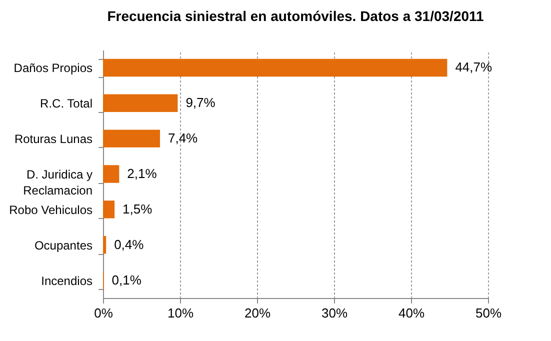 The height and width of the screenshot is (341, 551). What do you see at coordinates (201, 102) in the screenshot?
I see `data-label: 9,7%` at bounding box center [201, 102].